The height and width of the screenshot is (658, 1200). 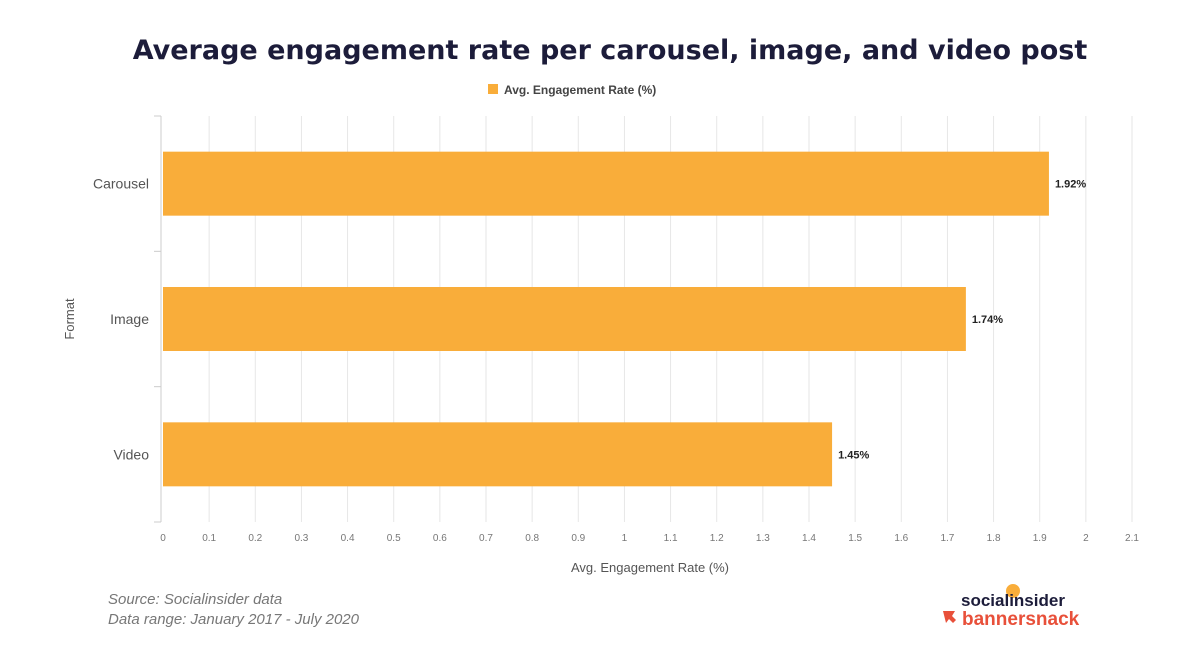 What do you see at coordinates (564, 319) in the screenshot?
I see `bar-image` at bounding box center [564, 319].